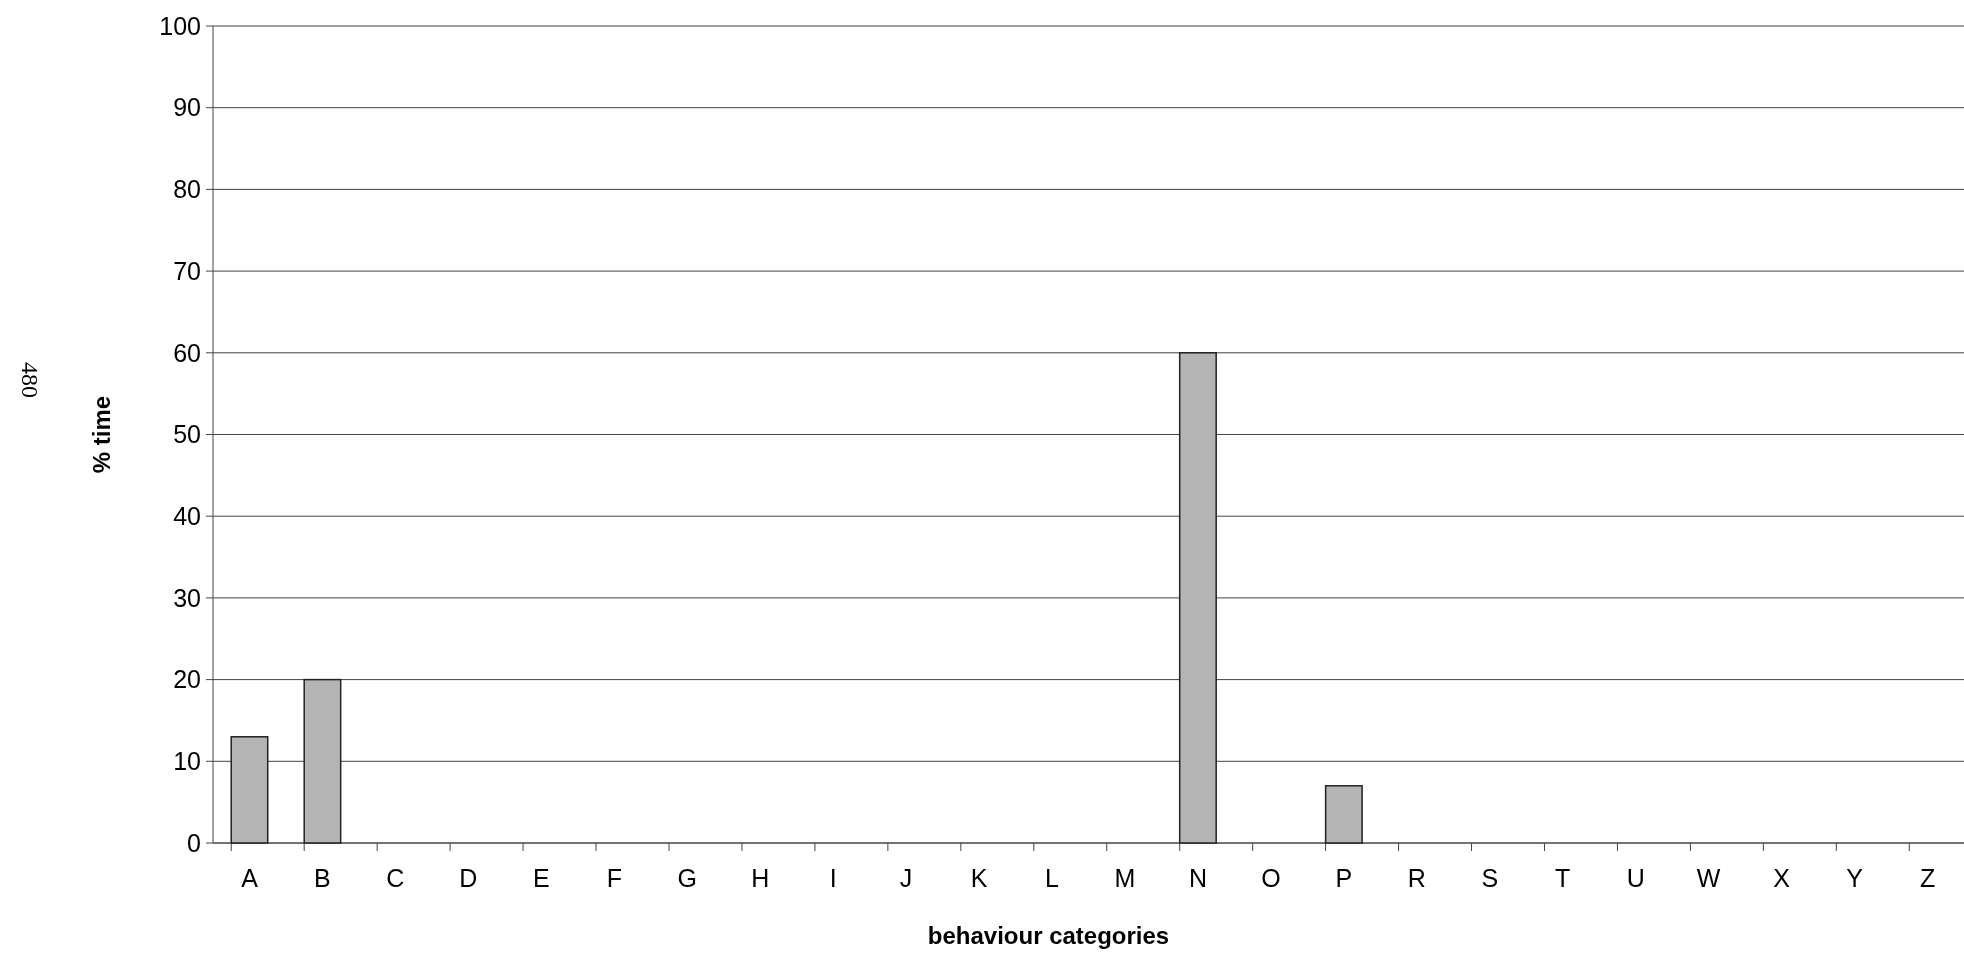 The image size is (1964, 962). What do you see at coordinates (1197, 878) in the screenshot?
I see `x-tick-label: N` at bounding box center [1197, 878].